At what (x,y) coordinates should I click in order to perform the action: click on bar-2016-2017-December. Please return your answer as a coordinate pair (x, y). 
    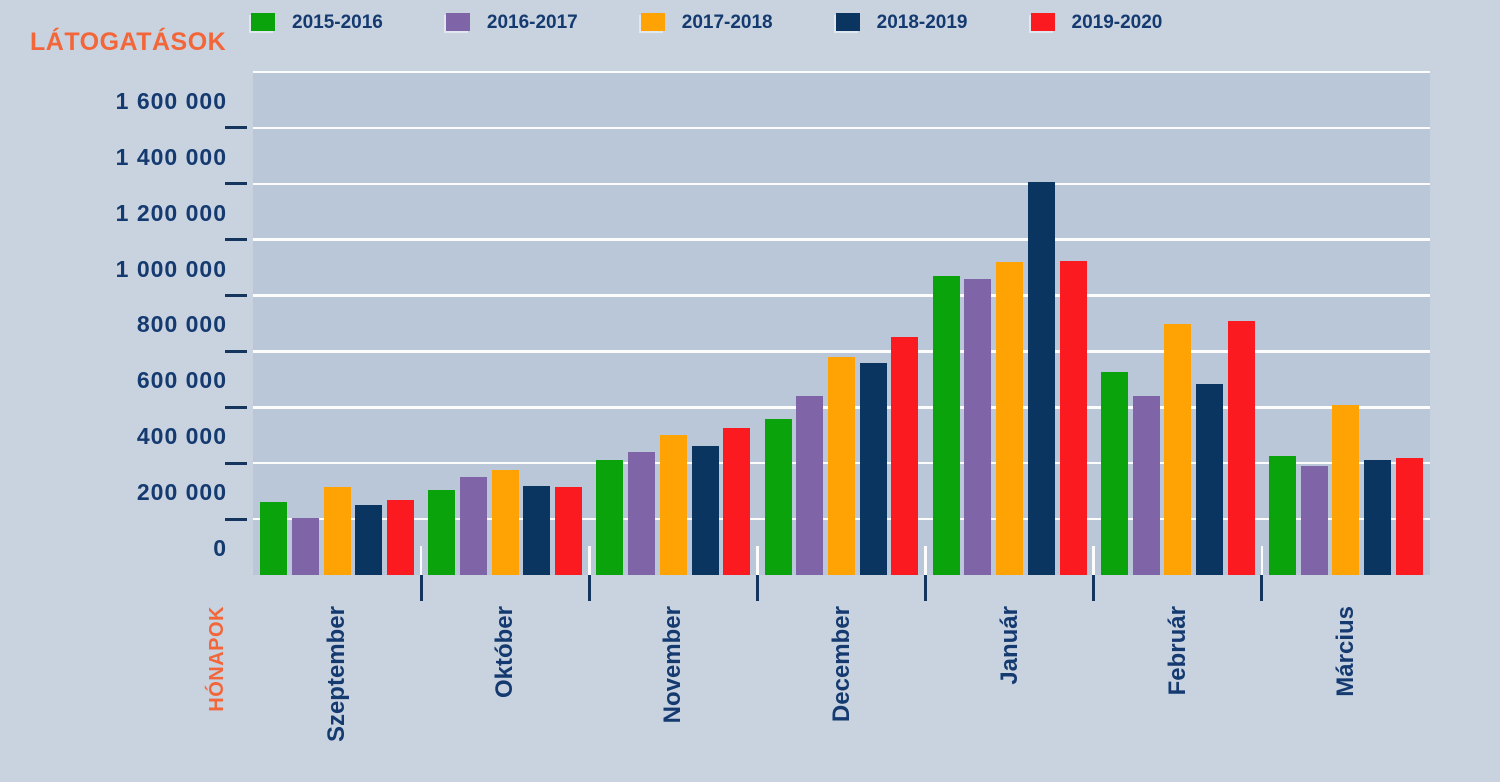
    Looking at the image, I should click on (810, 485).